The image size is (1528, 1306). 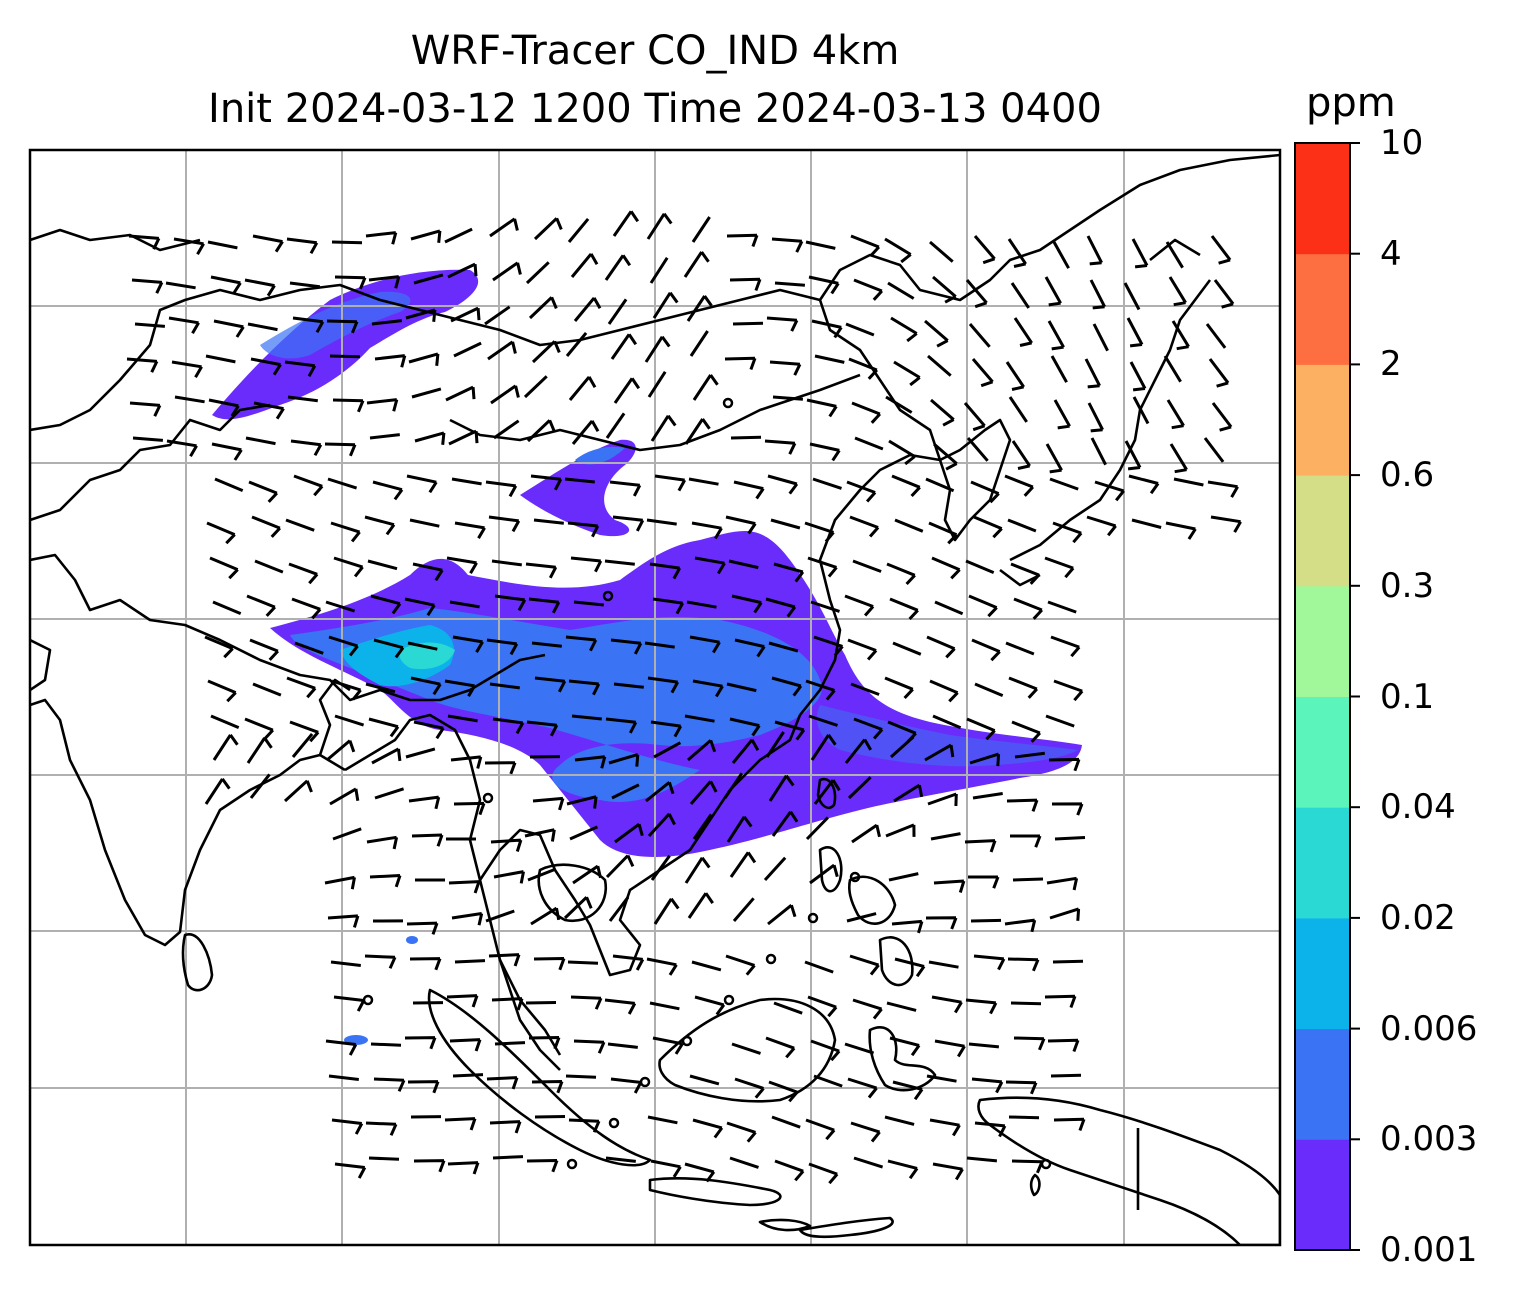 I want to click on colorbar-tick-label: 0.006, so click(x=1429, y=1028).